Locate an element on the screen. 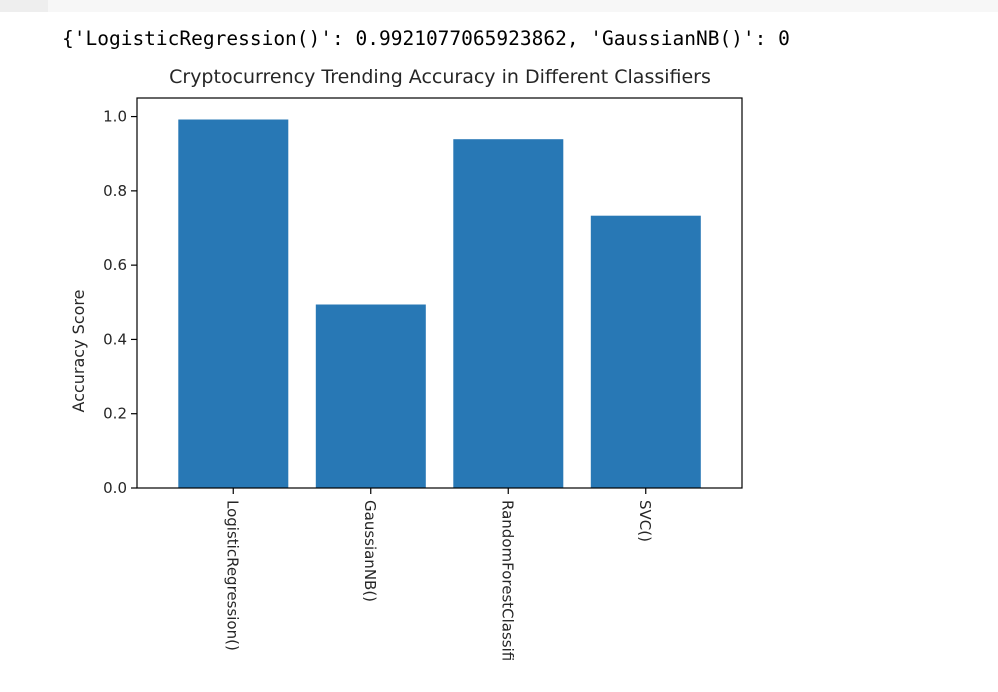 This screenshot has width=998, height=692. y-axis-label: Accuracy Score is located at coordinates (78, 351).